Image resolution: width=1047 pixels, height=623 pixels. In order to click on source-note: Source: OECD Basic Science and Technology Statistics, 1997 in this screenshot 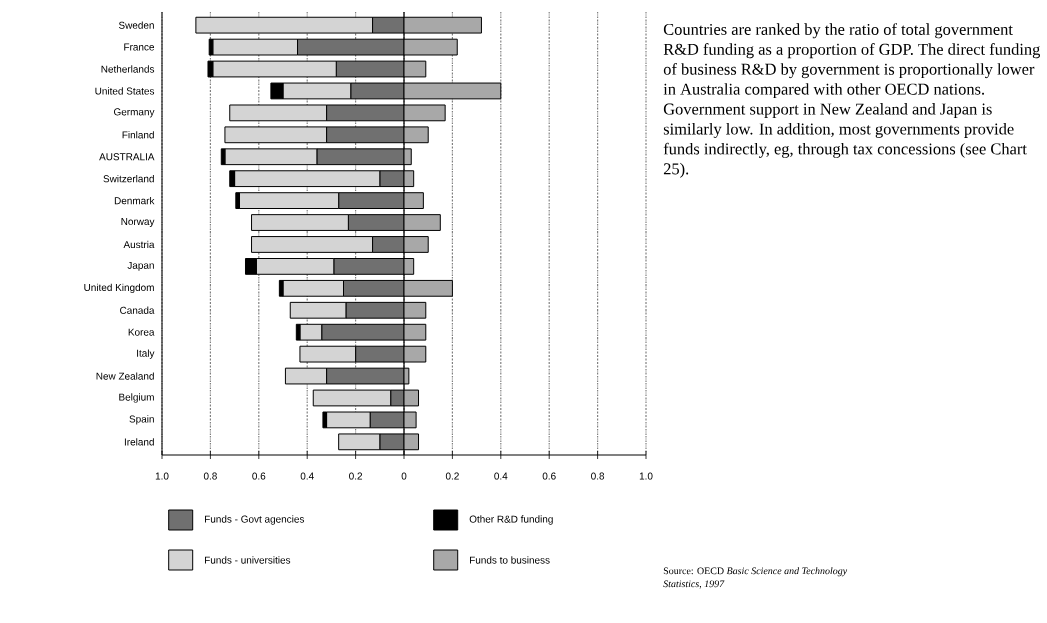, I will do `click(755, 578)`.